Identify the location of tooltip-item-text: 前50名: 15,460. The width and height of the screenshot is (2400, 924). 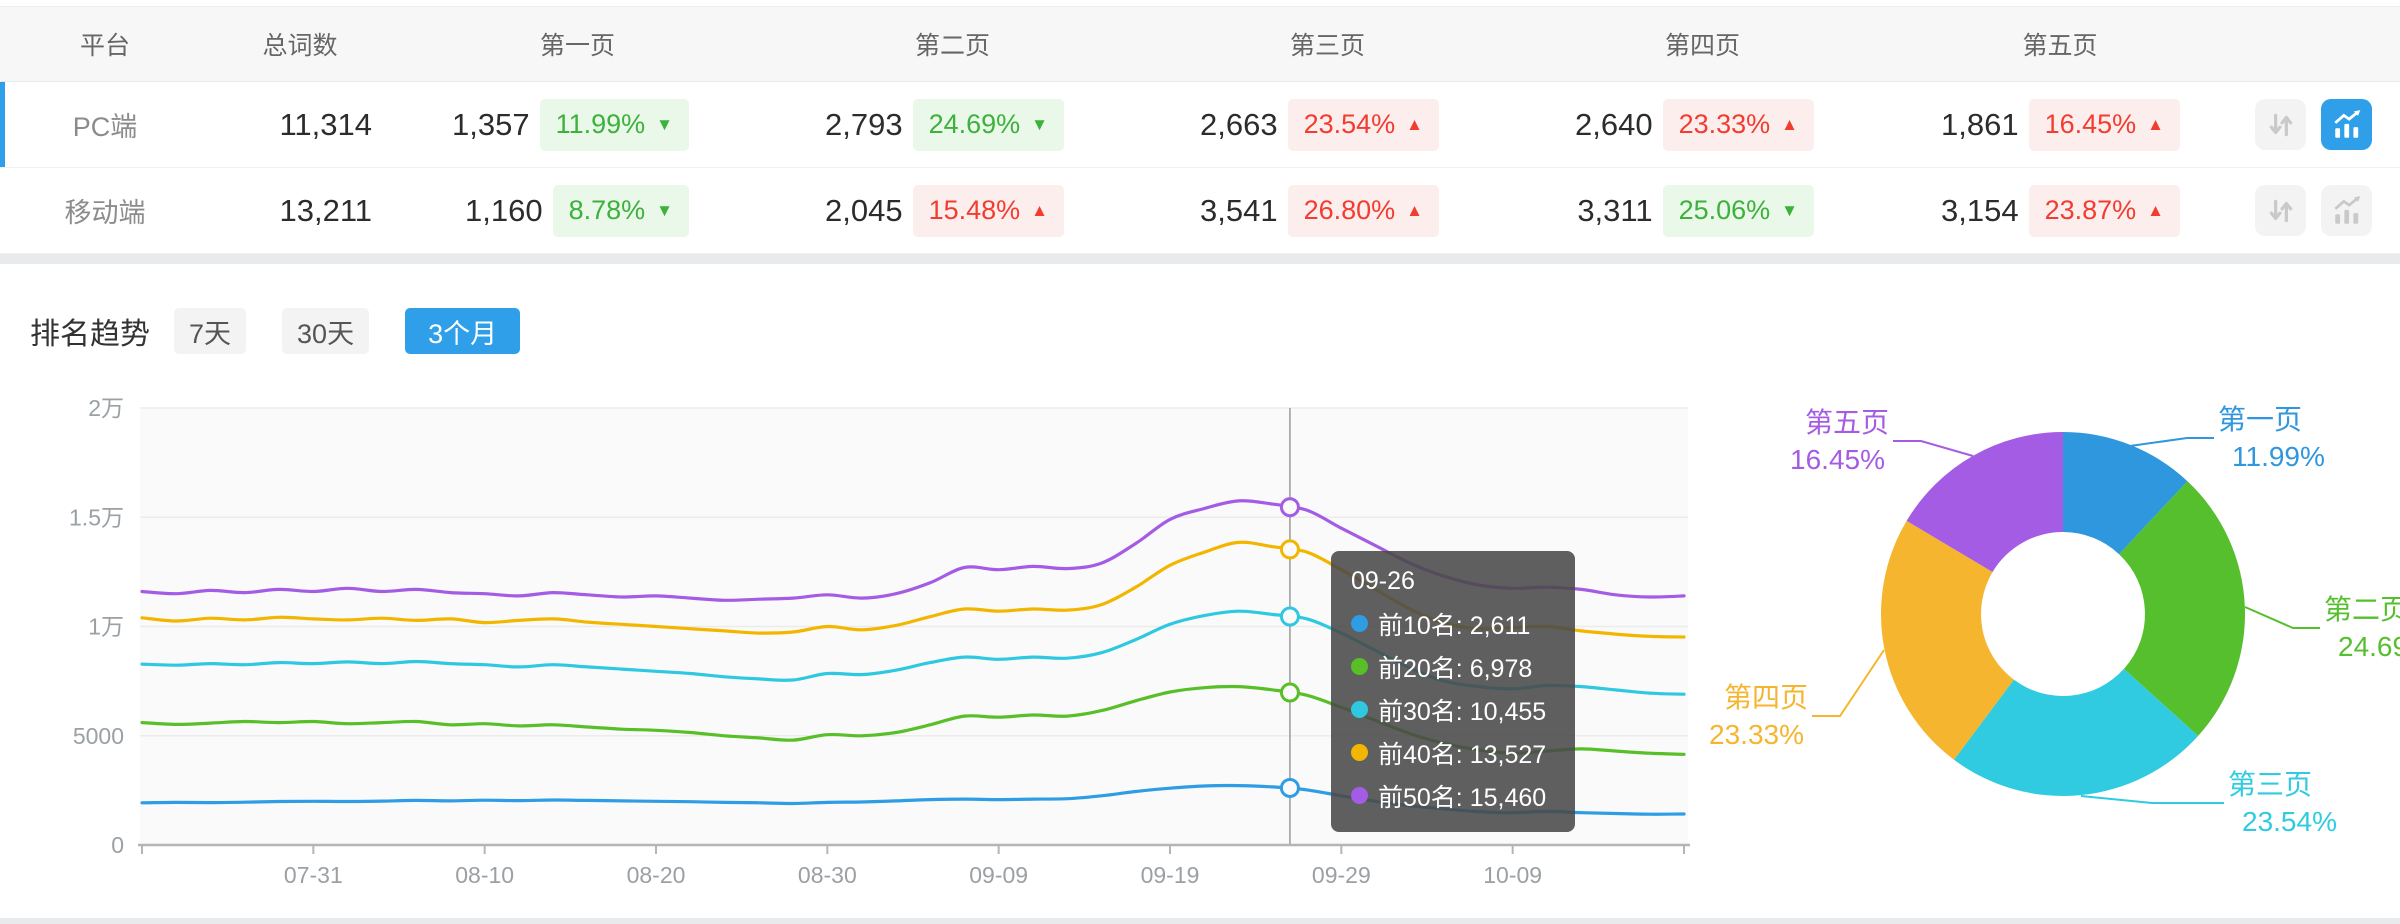
(1462, 797).